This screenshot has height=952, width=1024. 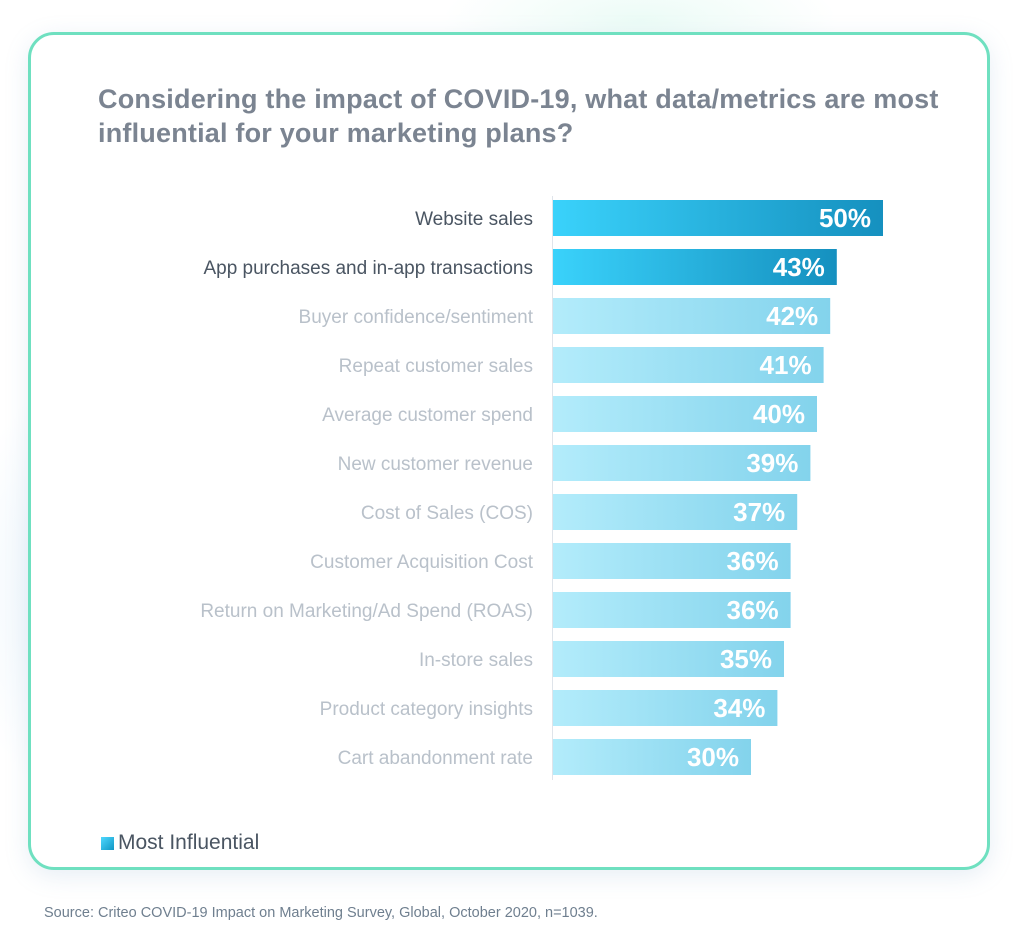 What do you see at coordinates (739, 708) in the screenshot?
I see `value-label: 34%` at bounding box center [739, 708].